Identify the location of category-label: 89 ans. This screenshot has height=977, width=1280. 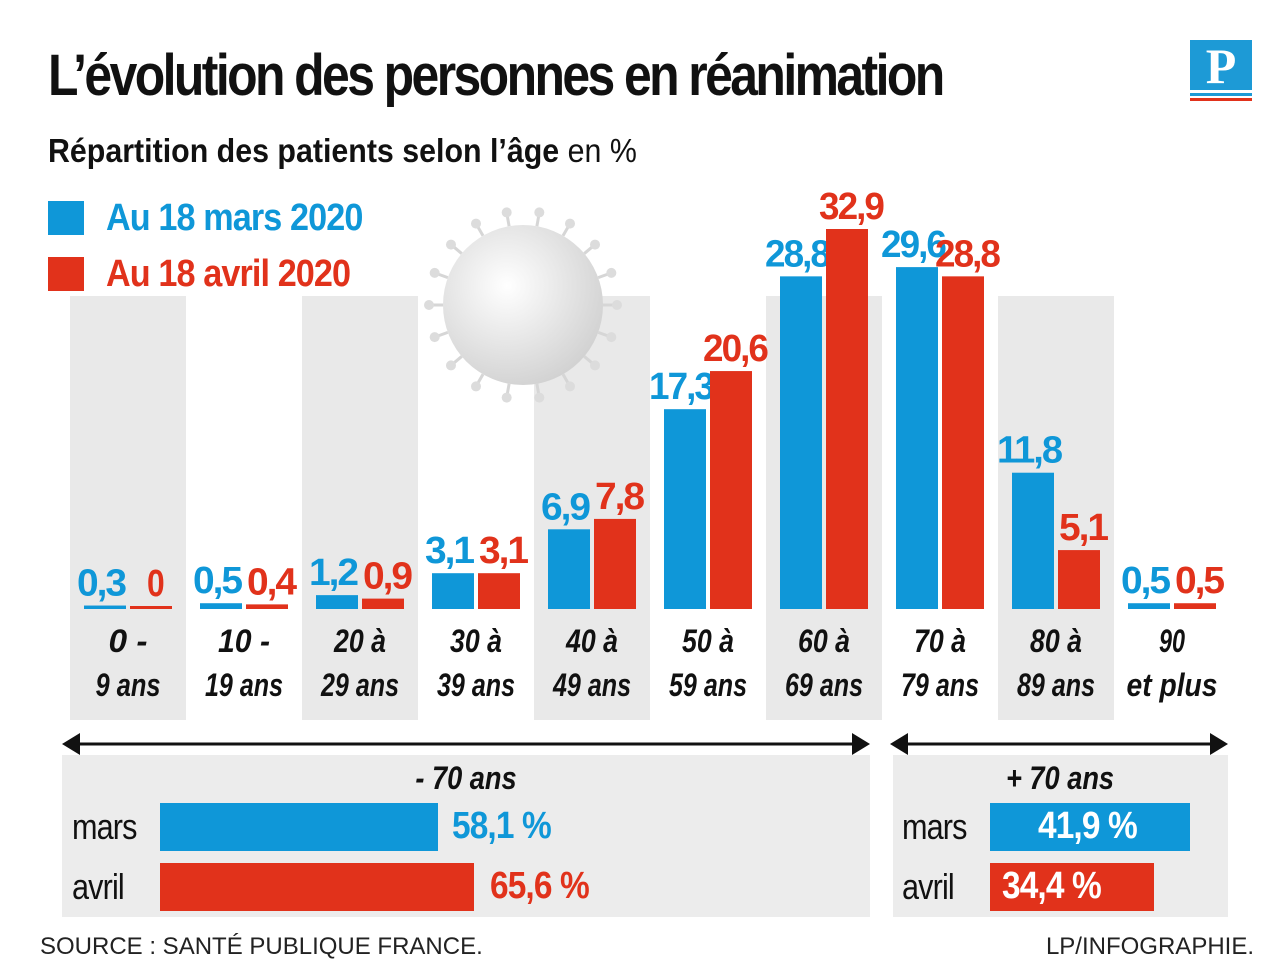
(1056, 685).